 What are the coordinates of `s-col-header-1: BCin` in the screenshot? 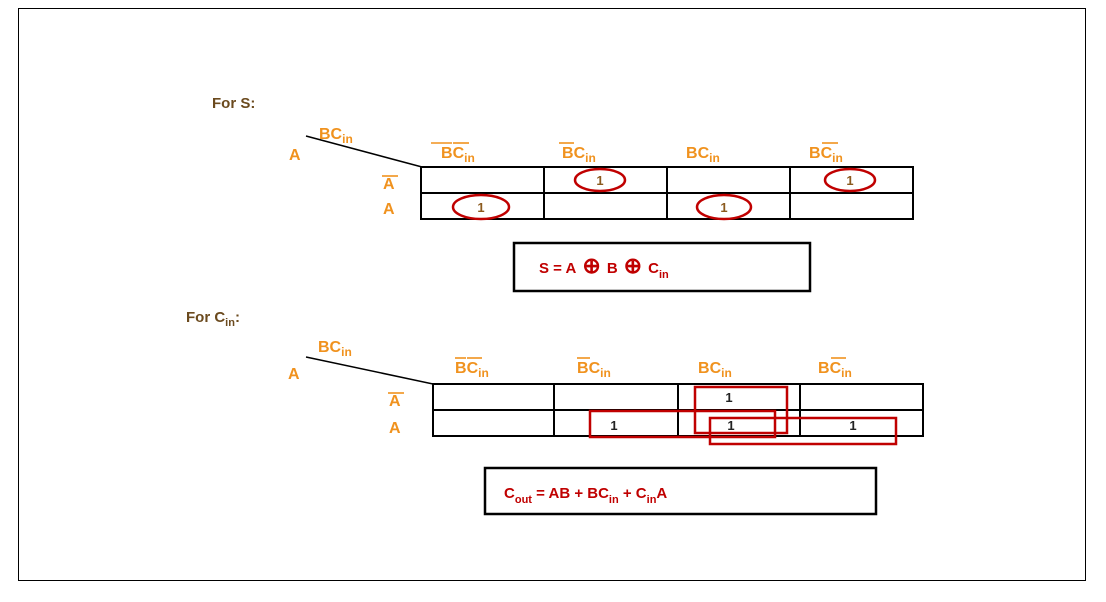 It's located at (577, 153).